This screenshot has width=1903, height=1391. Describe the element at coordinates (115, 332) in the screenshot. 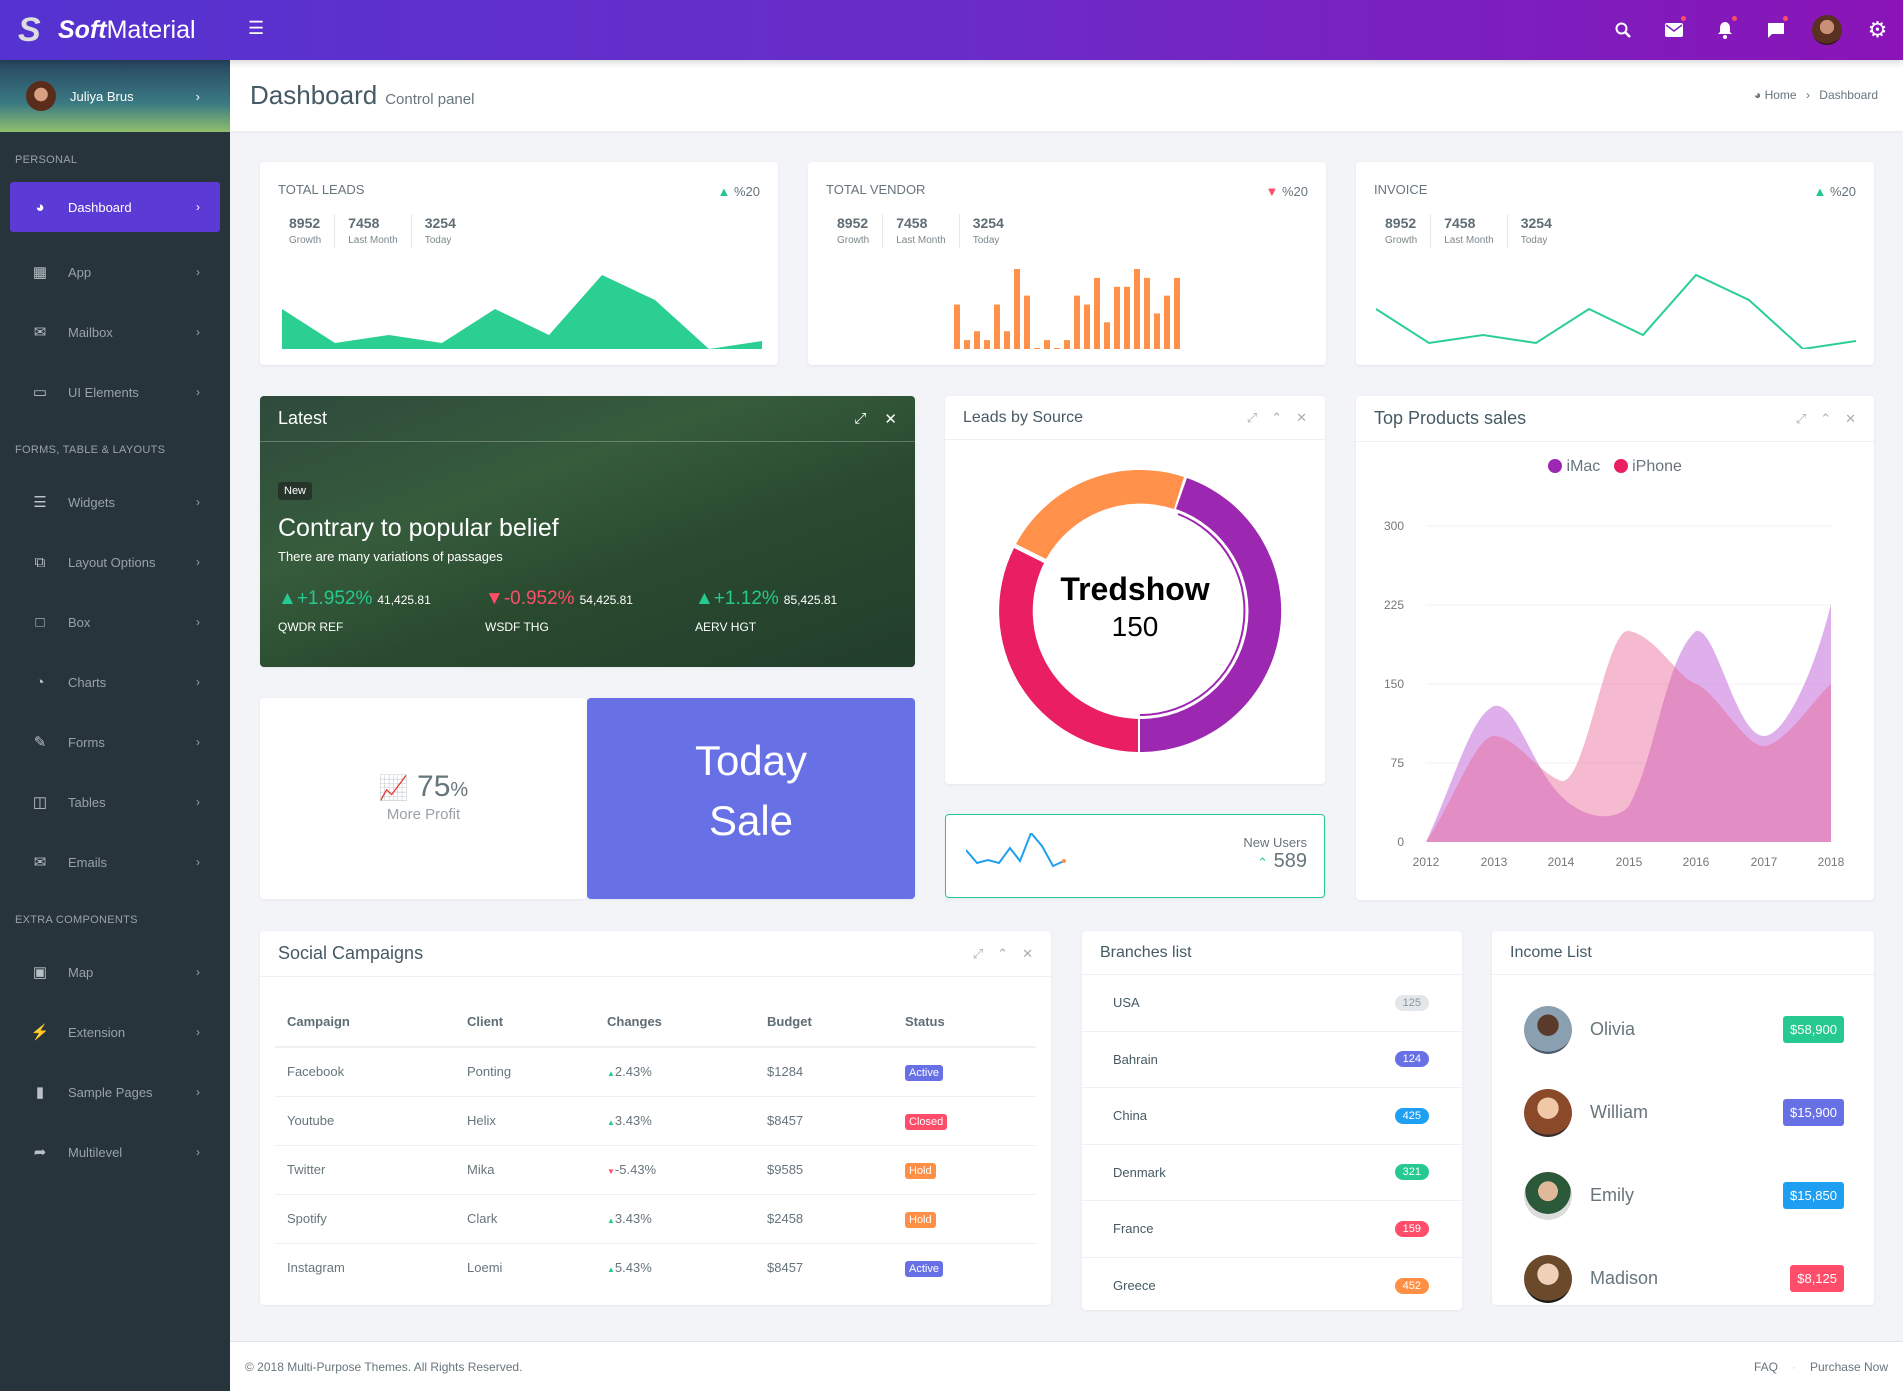

I see `sidebar-item-mailbox: ✉ Mailbox ›` at that location.